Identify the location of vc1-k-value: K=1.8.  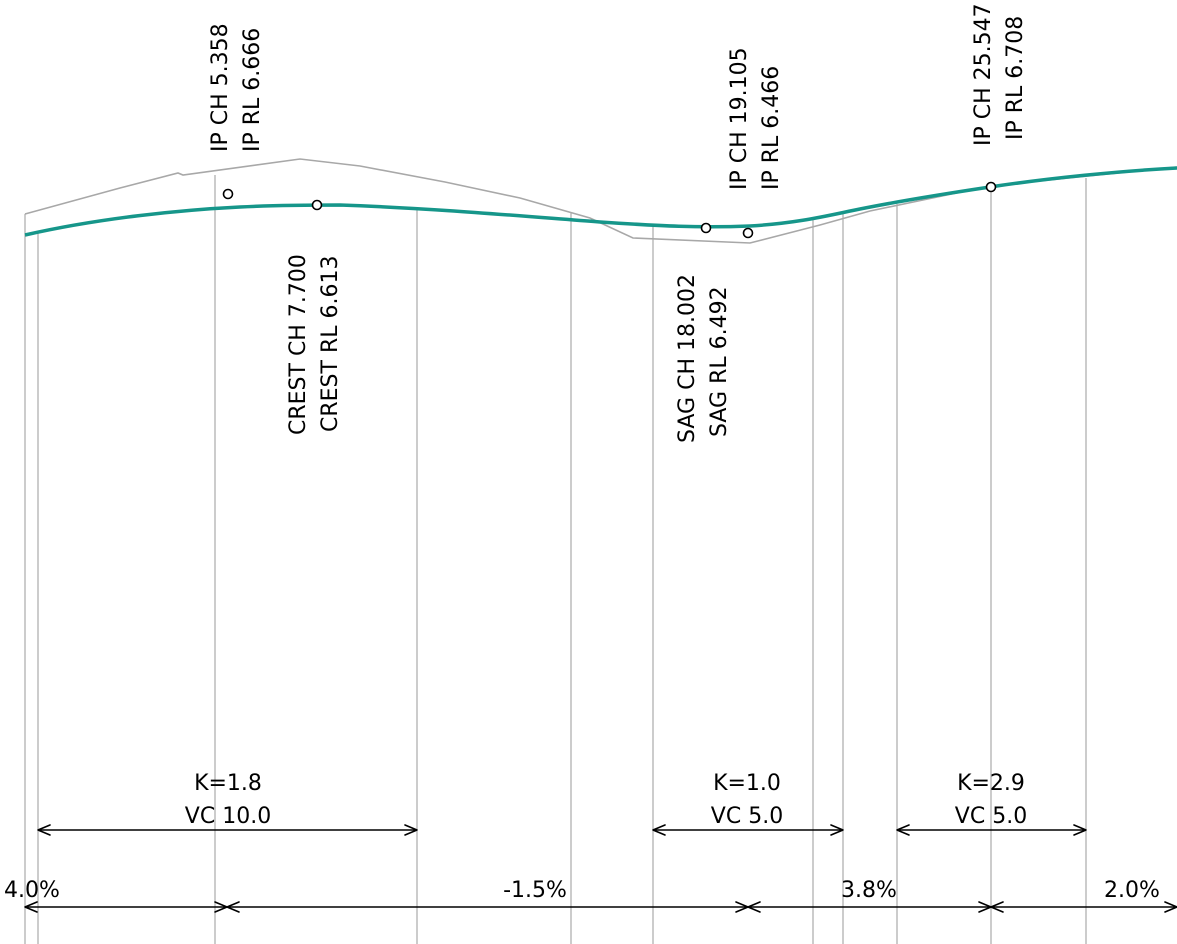
(228, 783).